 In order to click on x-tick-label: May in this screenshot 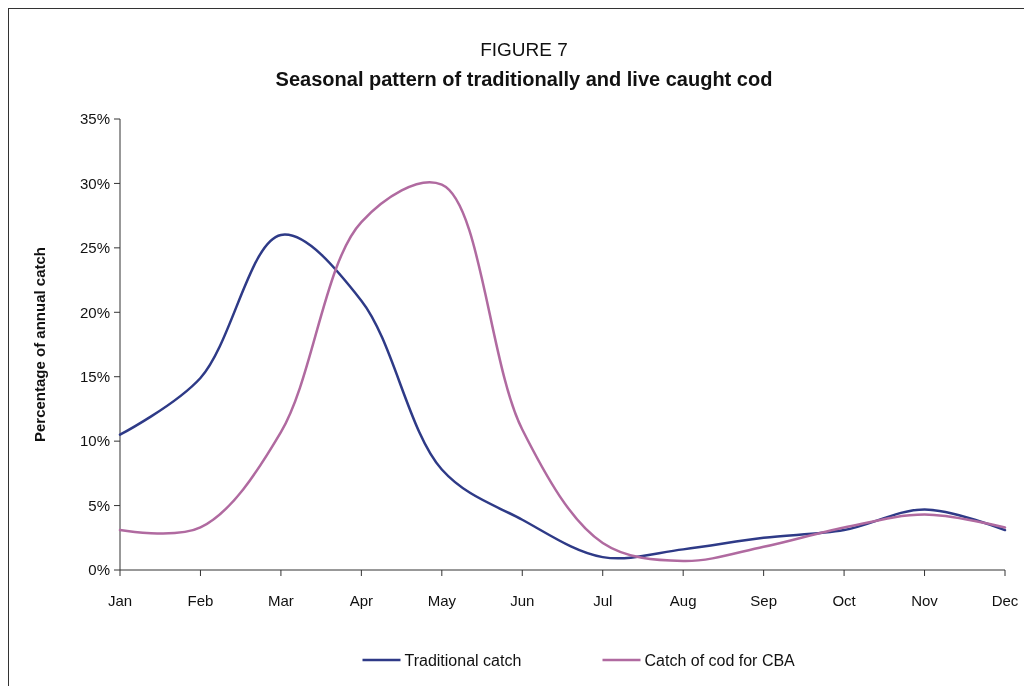, I will do `click(442, 600)`.